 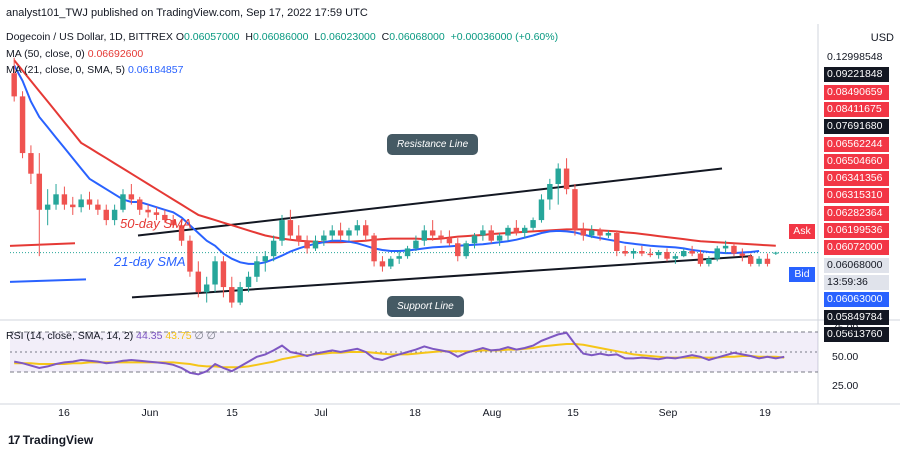 What do you see at coordinates (149, 336) in the screenshot?
I see `rsi-legend-value: 44.35` at bounding box center [149, 336].